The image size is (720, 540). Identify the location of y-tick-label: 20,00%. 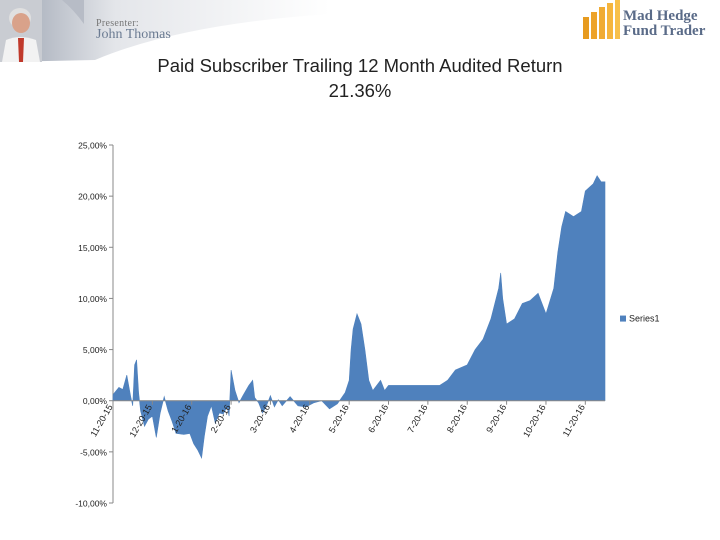
(92, 197).